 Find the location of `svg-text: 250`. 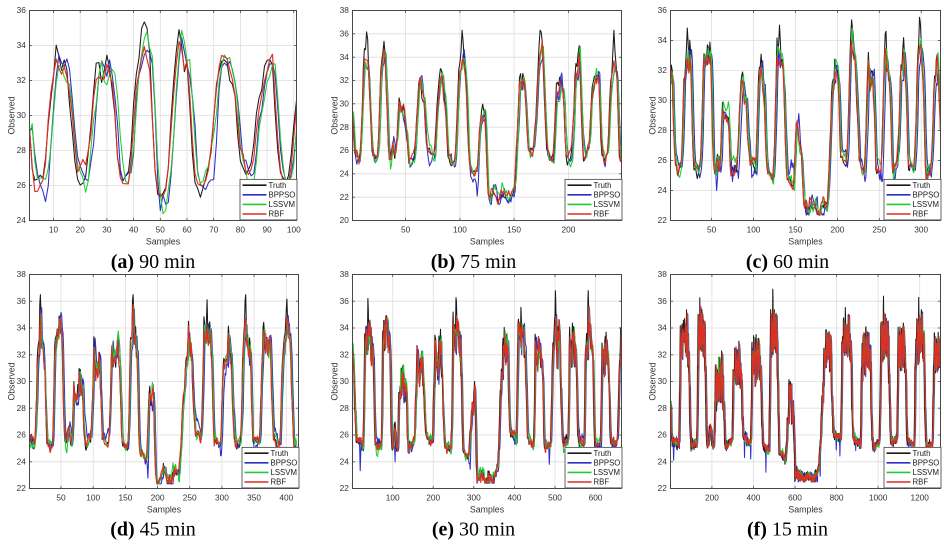

svg-text: 250 is located at coordinates (879, 230).